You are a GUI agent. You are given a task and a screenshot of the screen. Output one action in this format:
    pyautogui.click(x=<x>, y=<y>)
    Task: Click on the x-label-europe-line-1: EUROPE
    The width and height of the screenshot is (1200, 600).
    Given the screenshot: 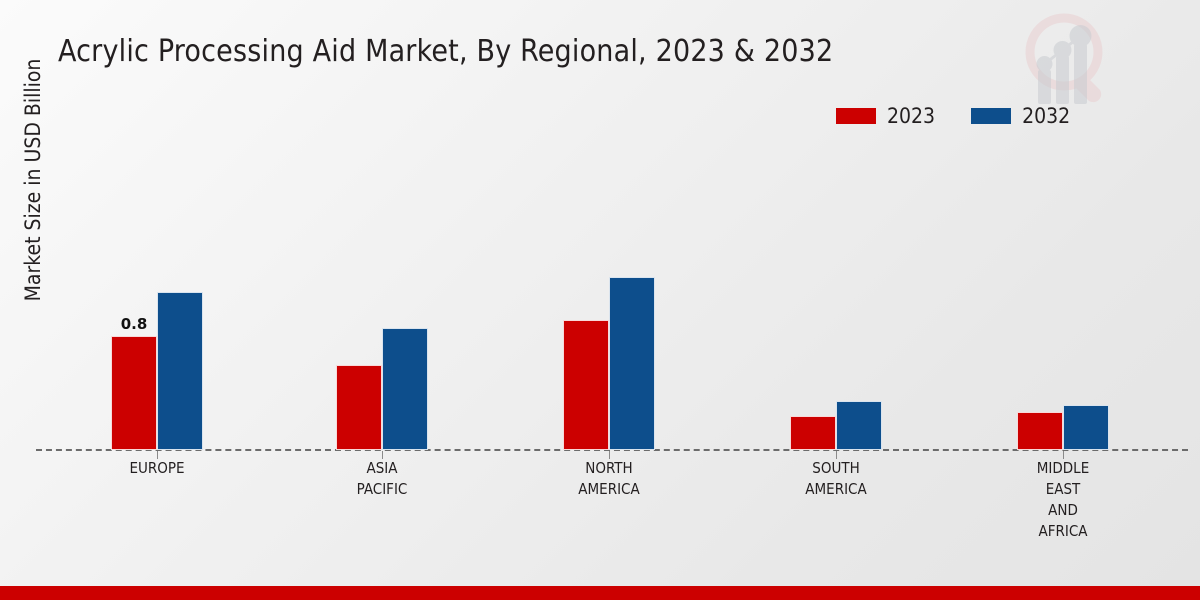 What is the action you would take?
    pyautogui.click(x=157, y=468)
    